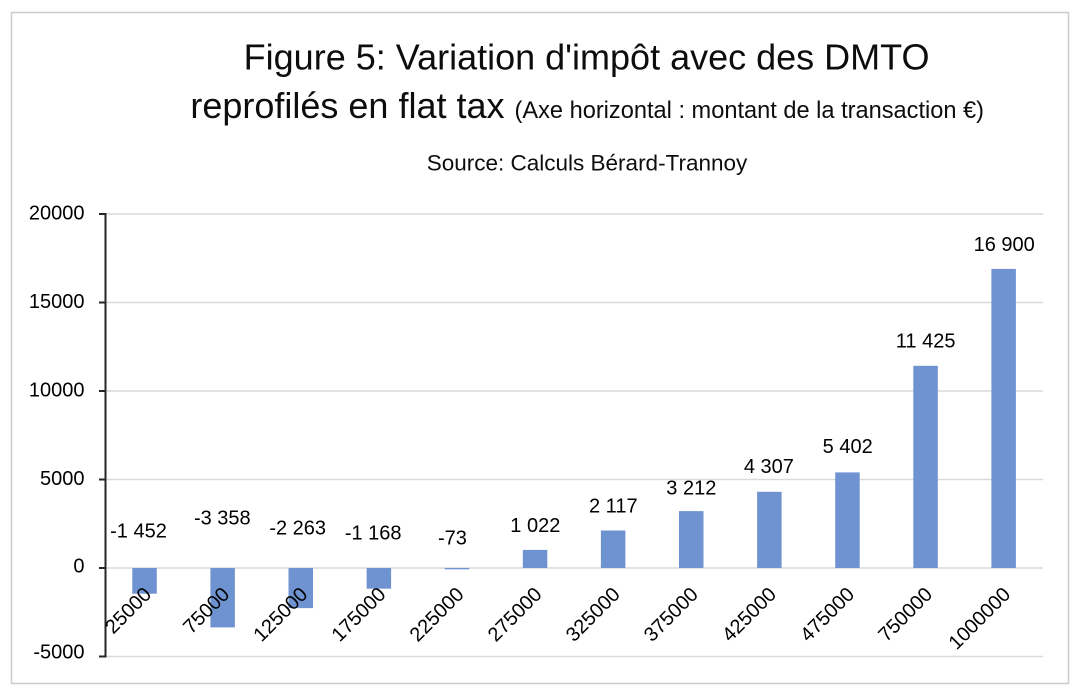 Image resolution: width=1080 pixels, height=698 pixels. What do you see at coordinates (373, 534) in the screenshot?
I see `svg-text: -1 168` at bounding box center [373, 534].